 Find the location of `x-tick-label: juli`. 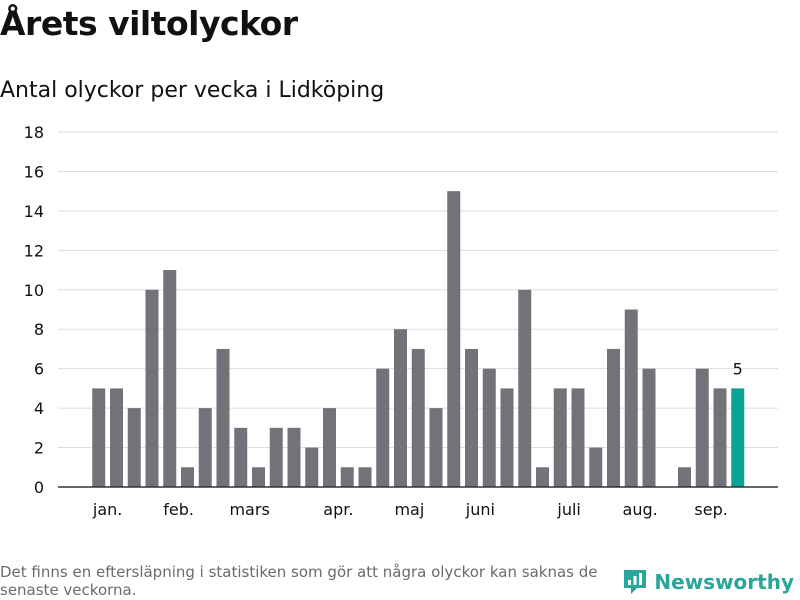

x-tick-label: juli is located at coordinates (568, 509).